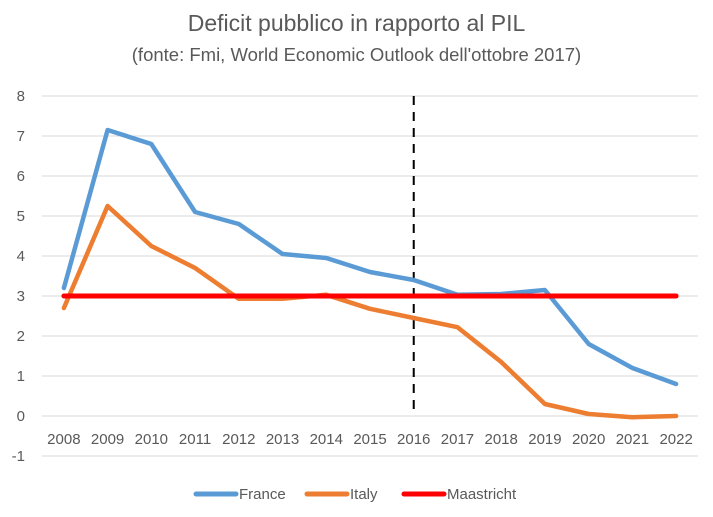  Describe the element at coordinates (632, 439) in the screenshot. I see `x-tick-label: 2021` at that location.